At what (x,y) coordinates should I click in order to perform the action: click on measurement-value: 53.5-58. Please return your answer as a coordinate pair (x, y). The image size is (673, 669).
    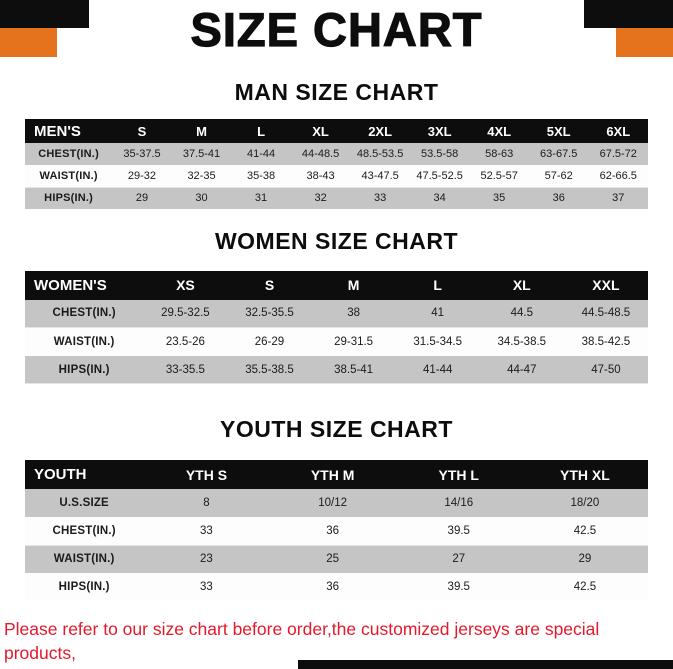
    Looking at the image, I should click on (439, 154).